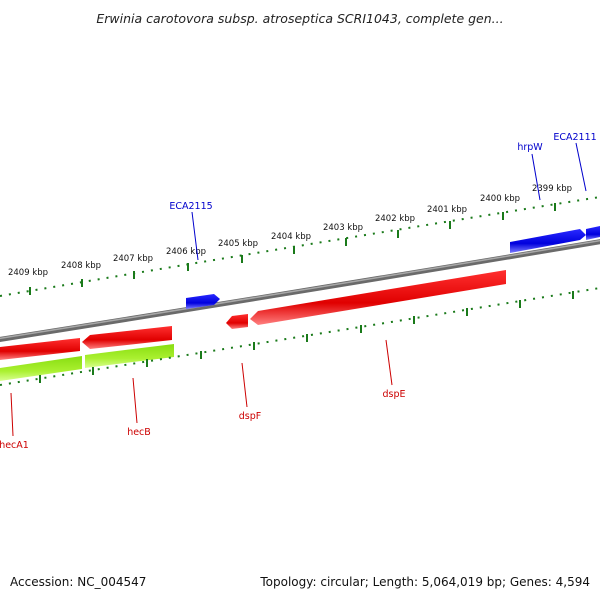 The image size is (600, 600). I want to click on reverse-strand-genes, so click(253, 315).